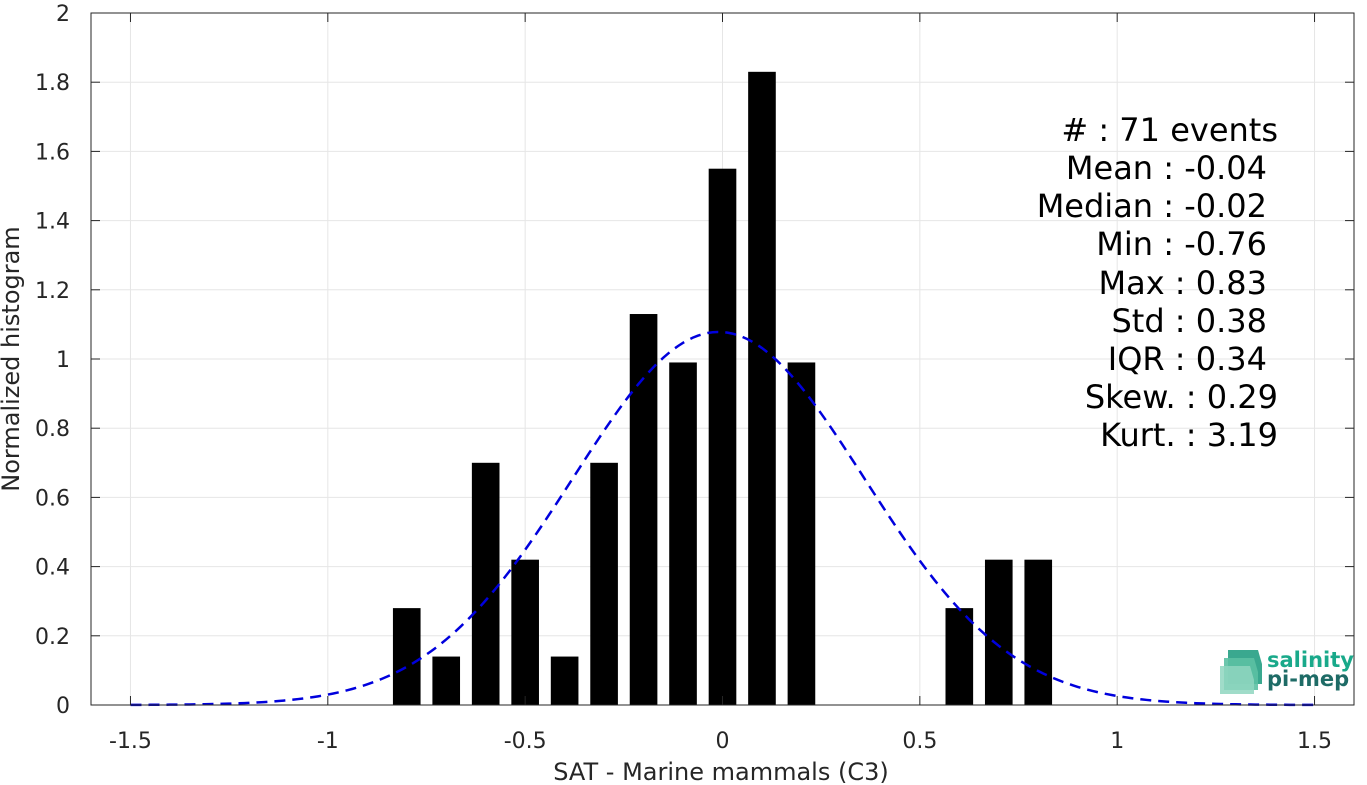  I want to click on x-tick-label: 0, so click(723, 741).